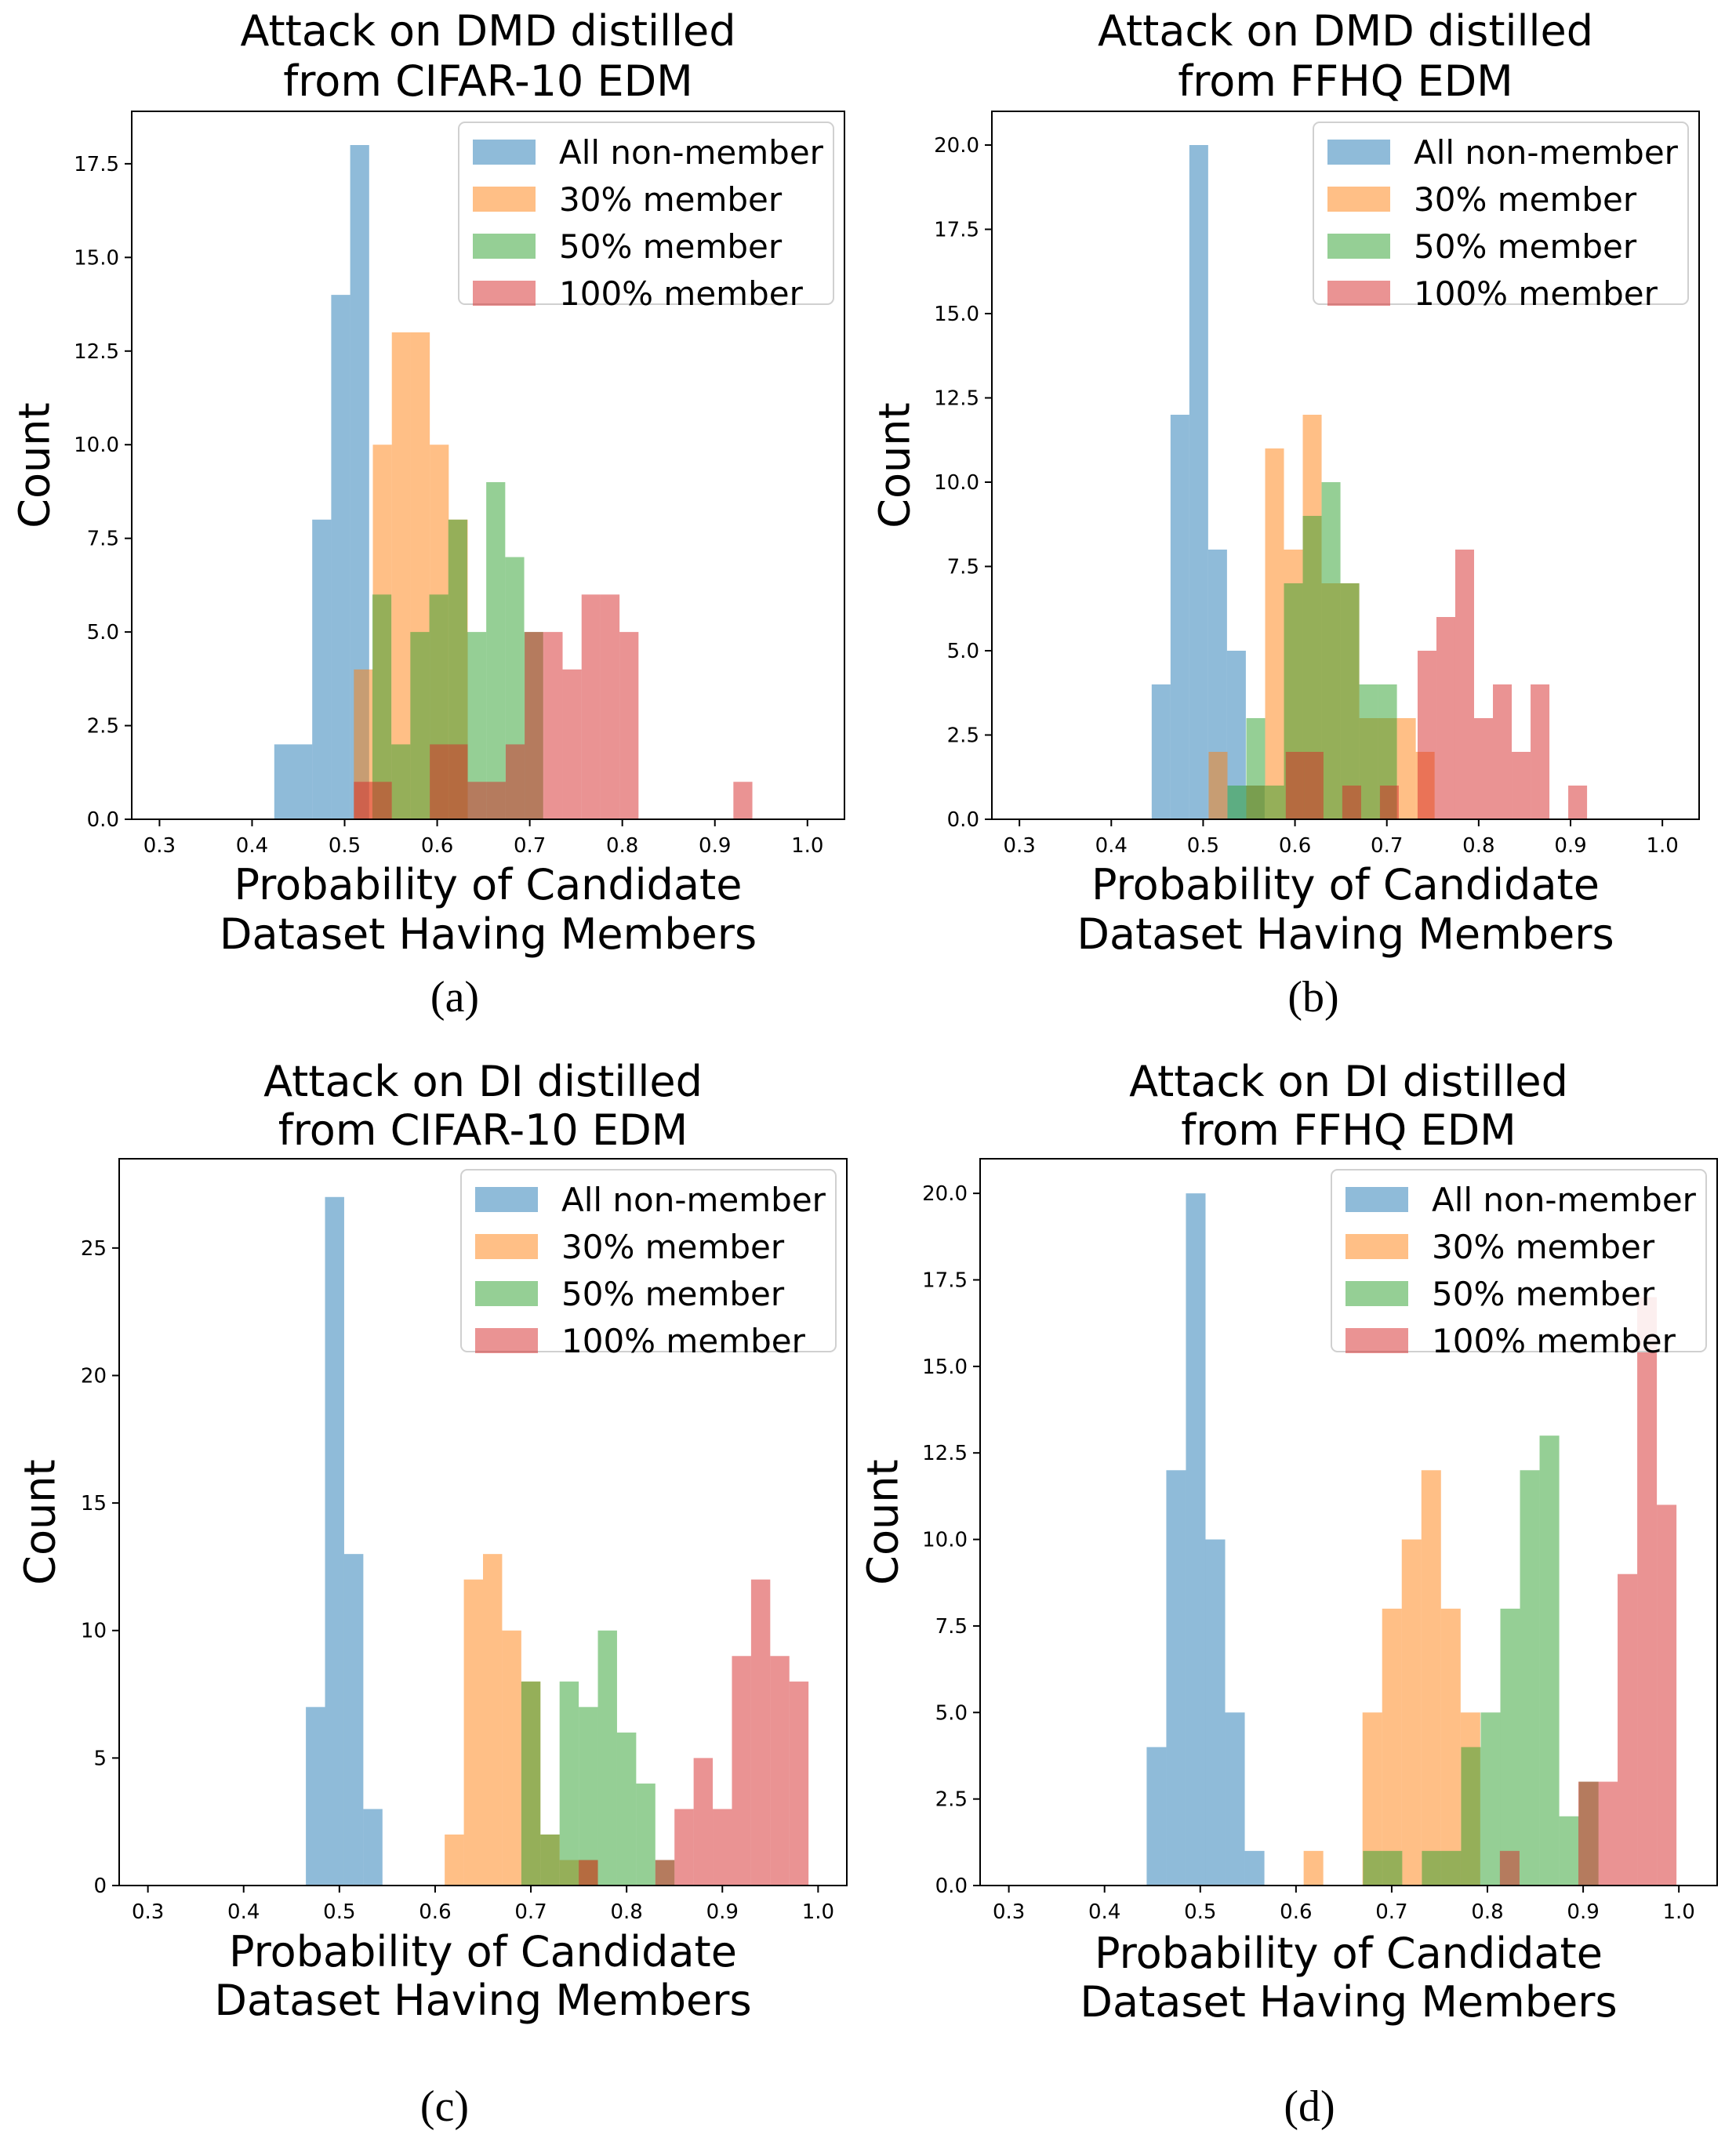 This screenshot has height=2156, width=1725. Describe the element at coordinates (963, 651) in the screenshot. I see `y-tick-label: 5.0` at that location.